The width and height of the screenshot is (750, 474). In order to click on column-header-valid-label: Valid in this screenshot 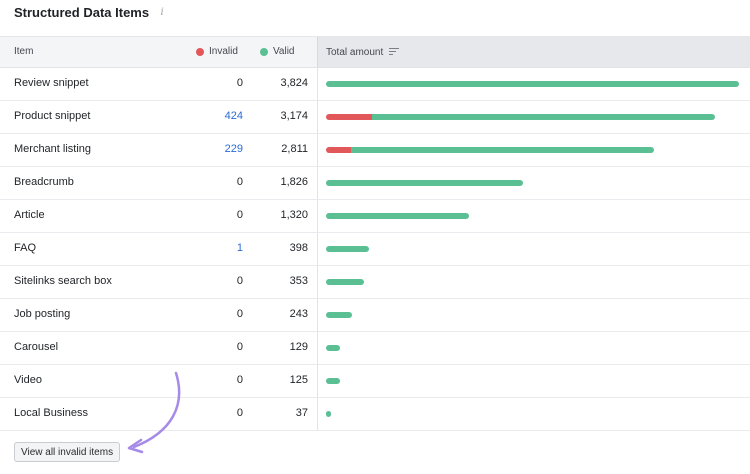, I will do `click(284, 51)`.